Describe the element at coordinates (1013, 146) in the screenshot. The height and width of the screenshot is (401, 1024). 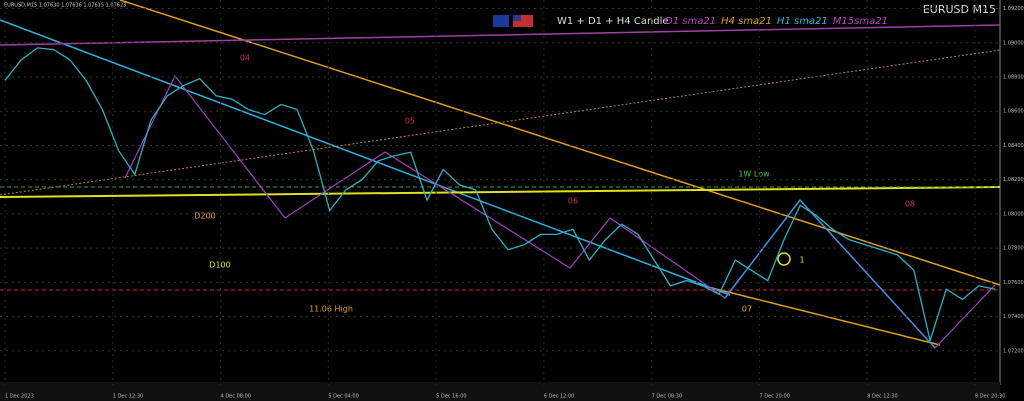
I see `y-tick-label: 1.08400` at that location.